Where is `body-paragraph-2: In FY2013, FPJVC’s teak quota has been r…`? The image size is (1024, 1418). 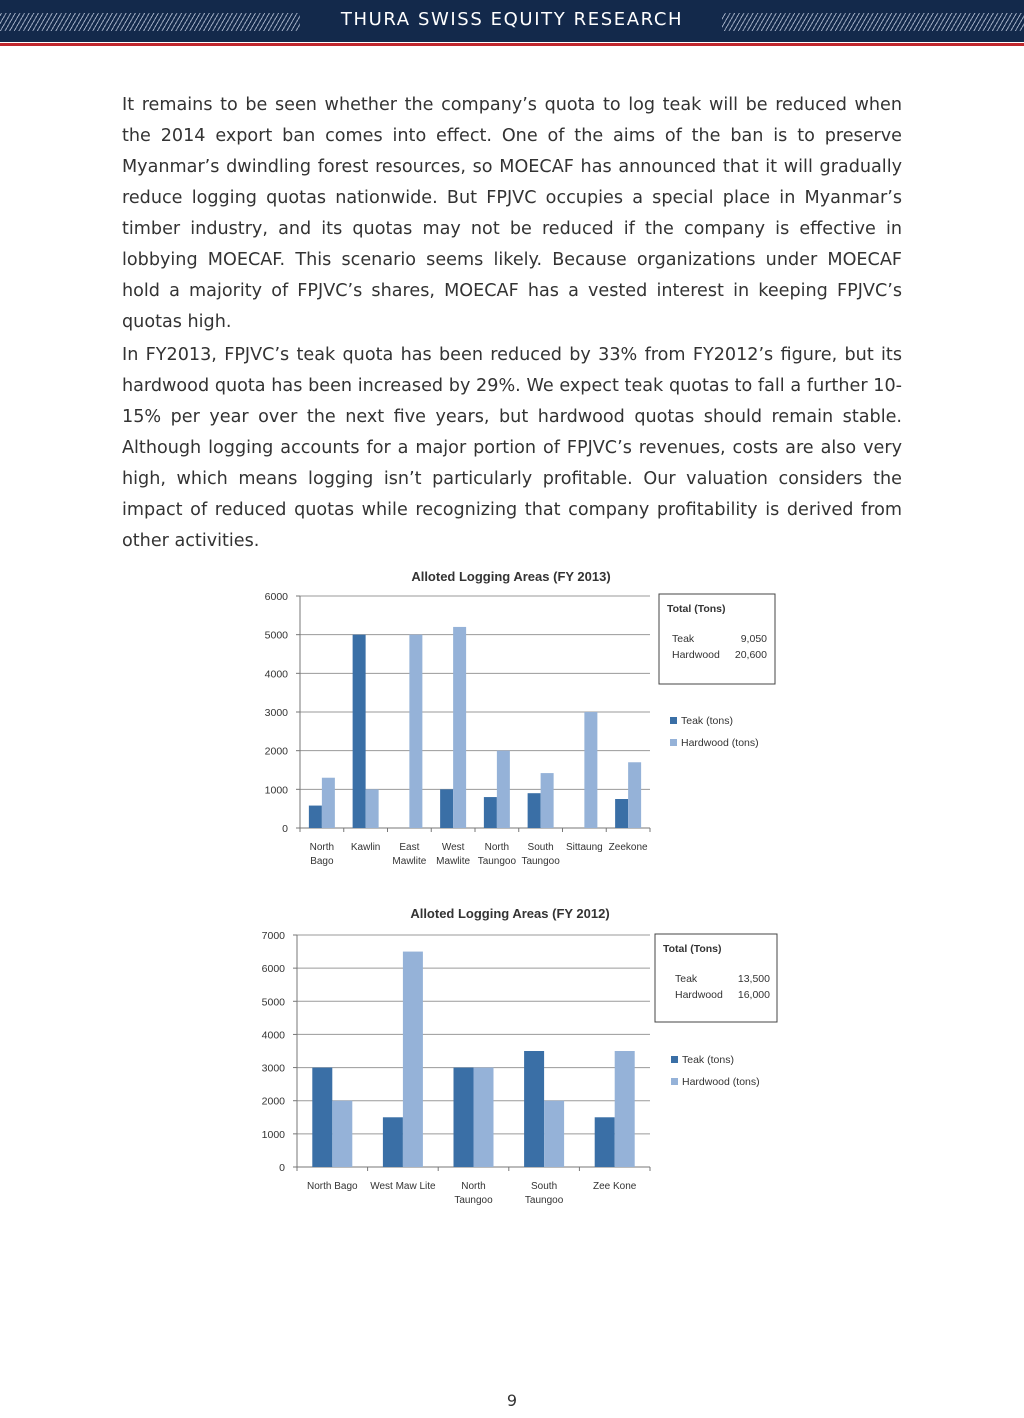
body-paragraph-2: In FY2013, FPJVC’s teak quota has been r… is located at coordinates (512, 448).